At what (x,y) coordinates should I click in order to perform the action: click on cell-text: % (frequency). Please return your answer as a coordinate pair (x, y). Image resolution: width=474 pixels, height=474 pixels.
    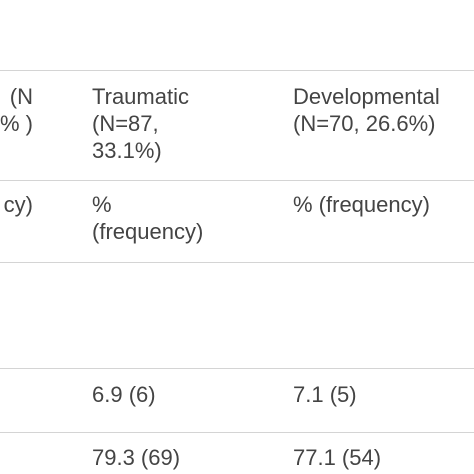
    Looking at the image, I should click on (361, 204).